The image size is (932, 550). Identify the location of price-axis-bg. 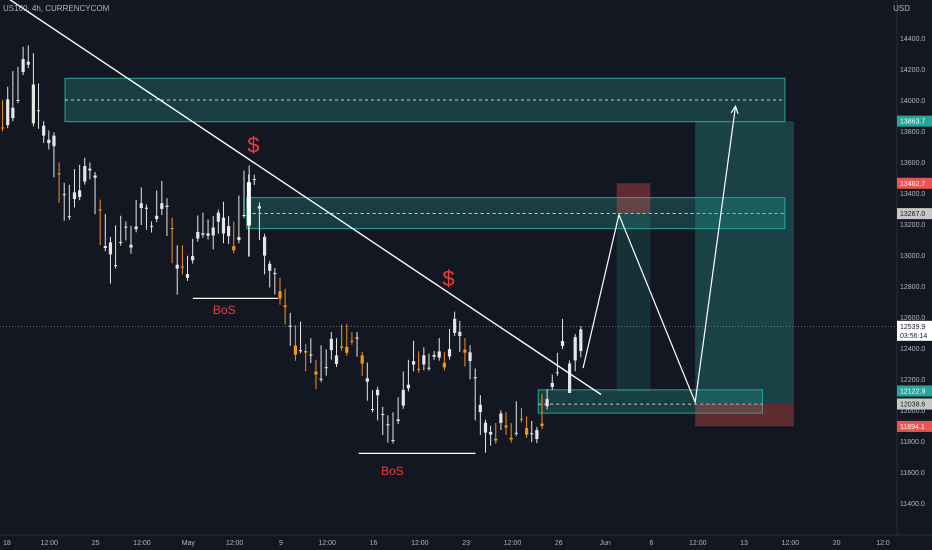
(914, 275).